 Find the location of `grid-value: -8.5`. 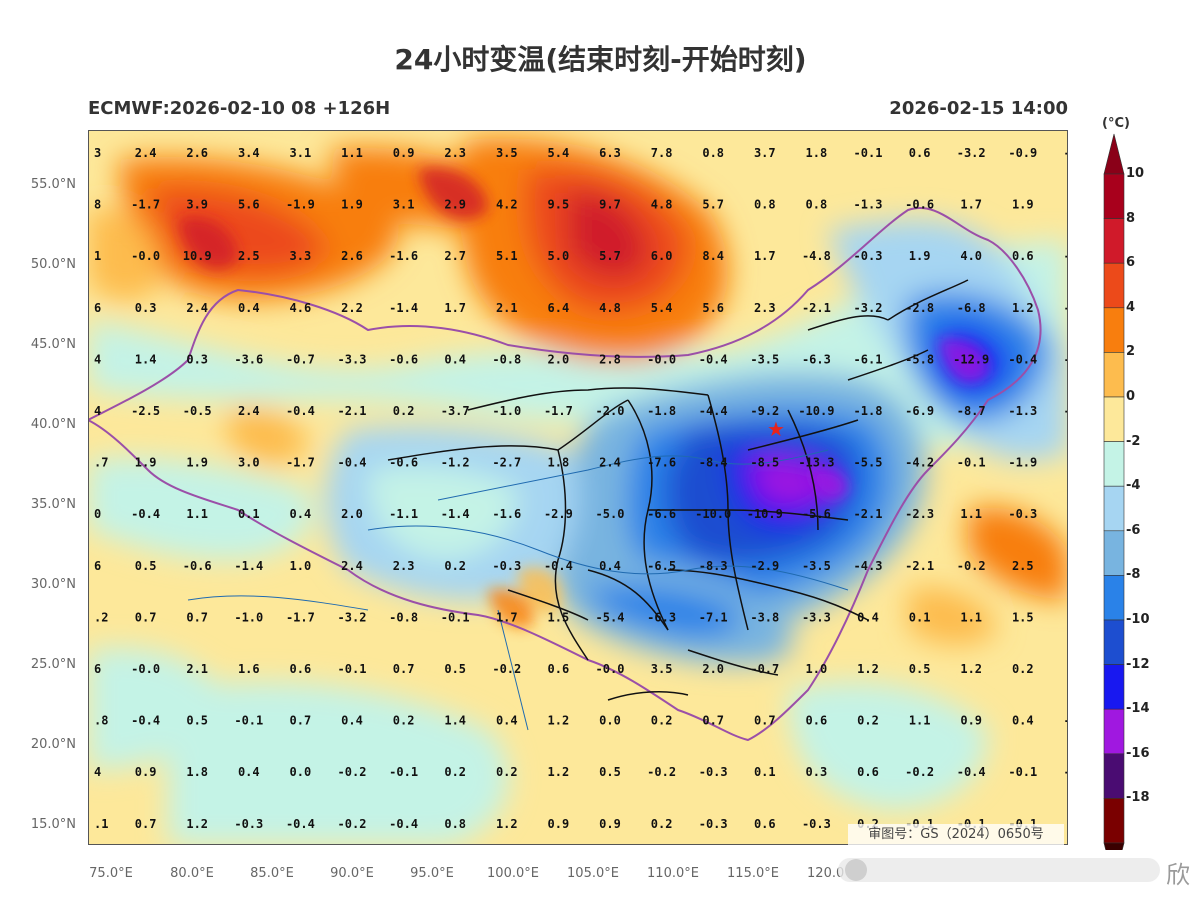

grid-value: -8.5 is located at coordinates (764, 463).